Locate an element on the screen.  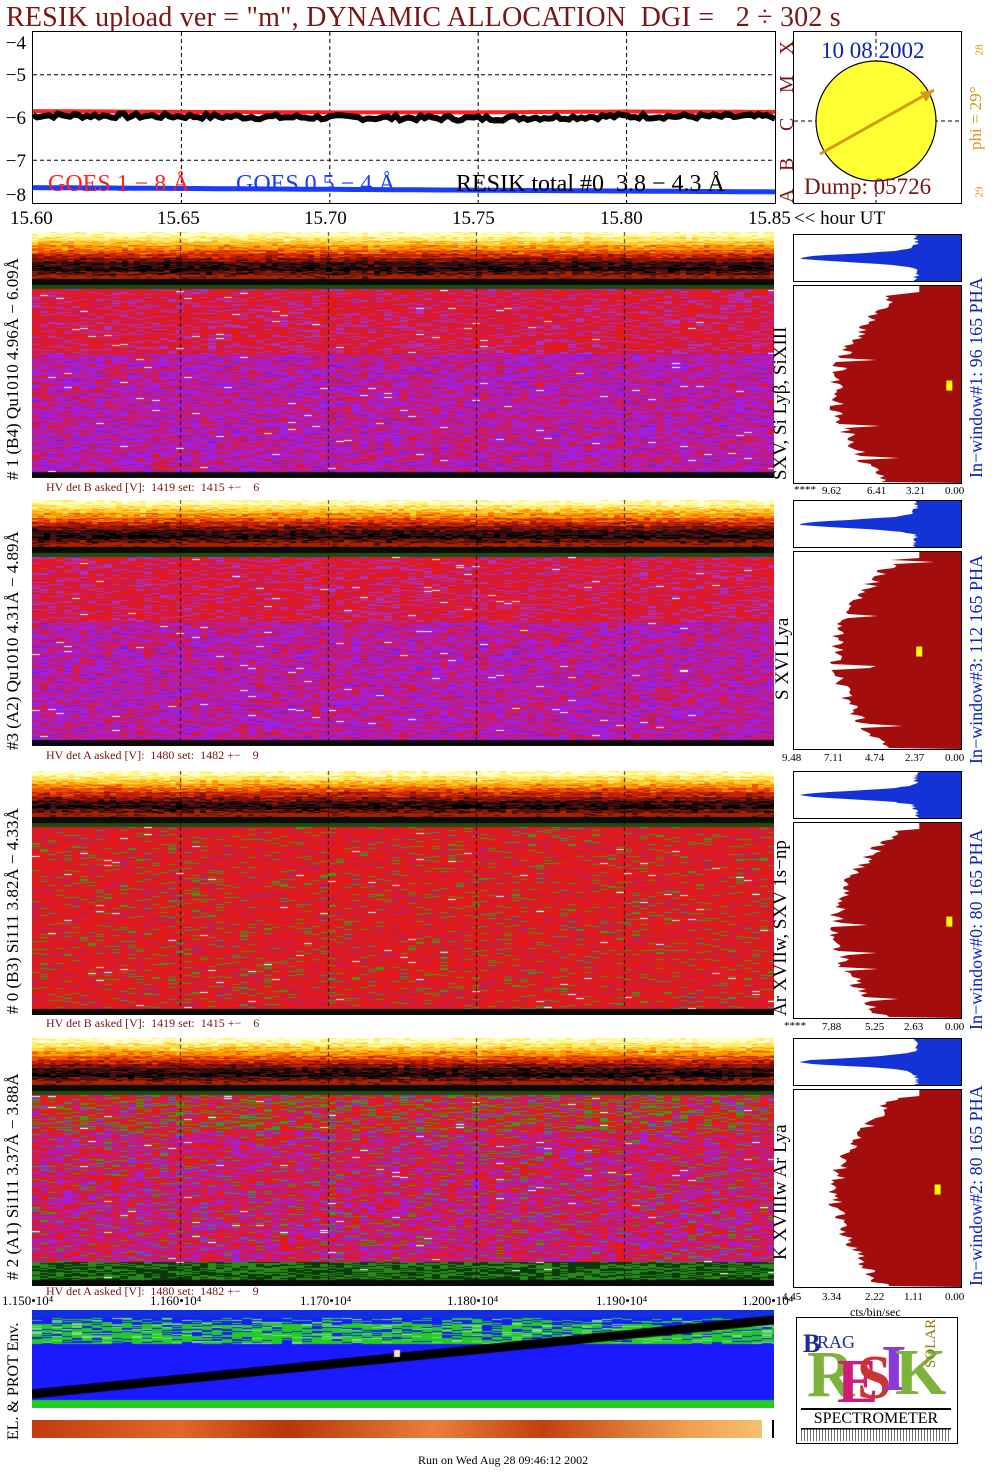
goes-y-tick: −5 is located at coordinates (15, 75).